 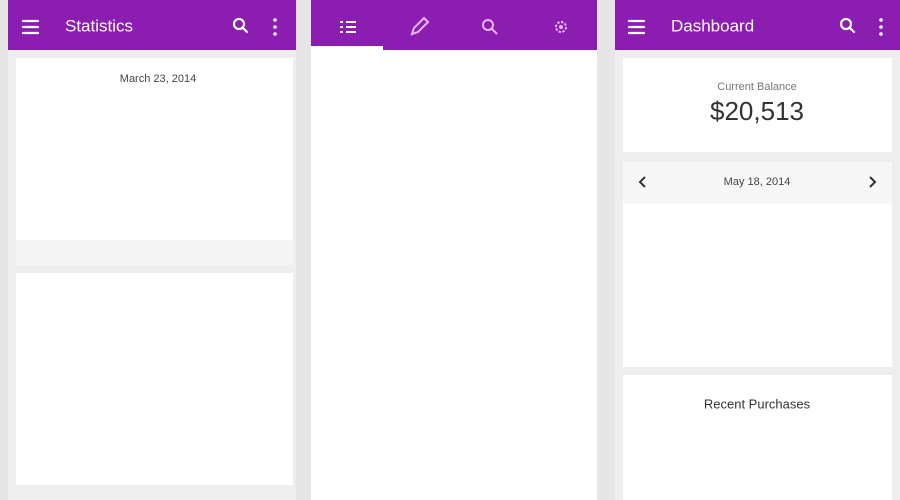 What do you see at coordinates (454, 25) in the screenshot?
I see `tab-bar` at bounding box center [454, 25].